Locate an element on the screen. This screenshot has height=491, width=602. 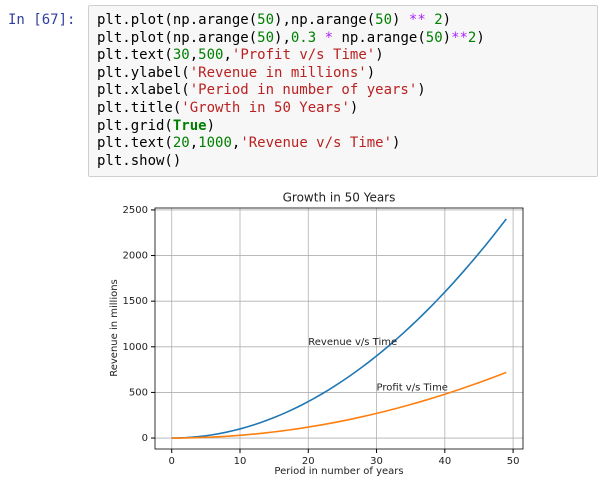
code-token: 30 is located at coordinates (181, 55).